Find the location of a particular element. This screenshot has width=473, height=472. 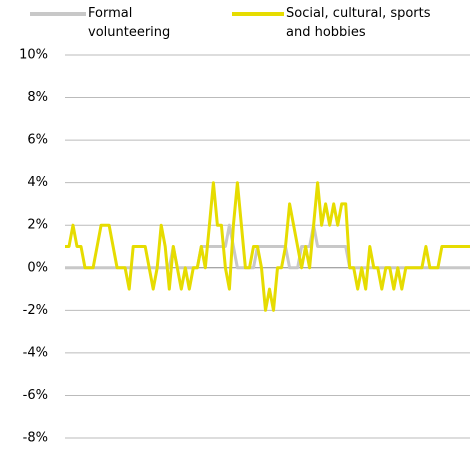

line is located at coordinates (267, 246).